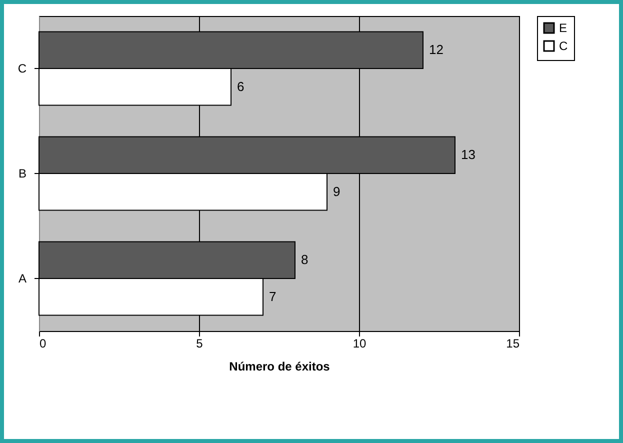 This screenshot has width=623, height=443. What do you see at coordinates (272, 296) in the screenshot?
I see `data-label: 7` at bounding box center [272, 296].